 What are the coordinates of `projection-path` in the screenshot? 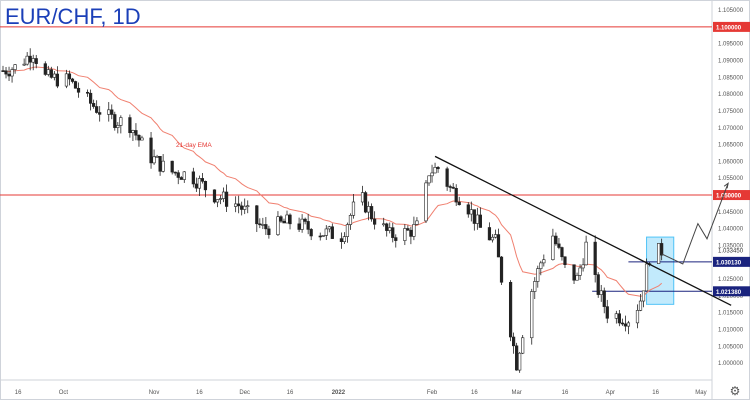 It's located at (695, 224).